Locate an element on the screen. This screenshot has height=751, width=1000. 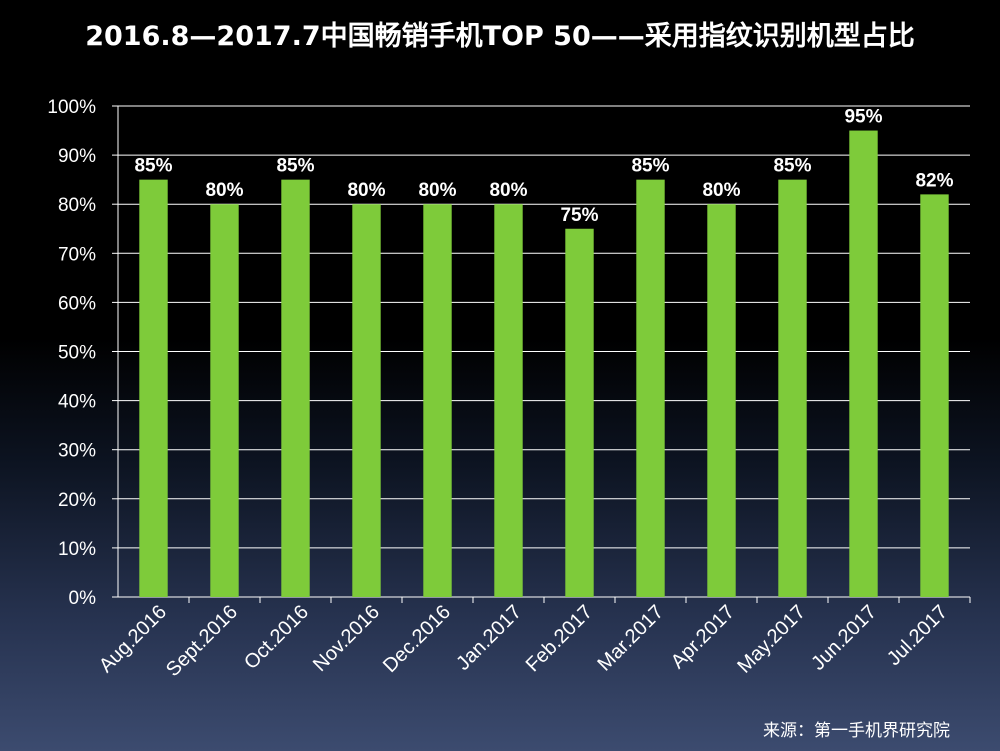
x-tick-label: Jan.2017 is located at coordinates (489, 638).